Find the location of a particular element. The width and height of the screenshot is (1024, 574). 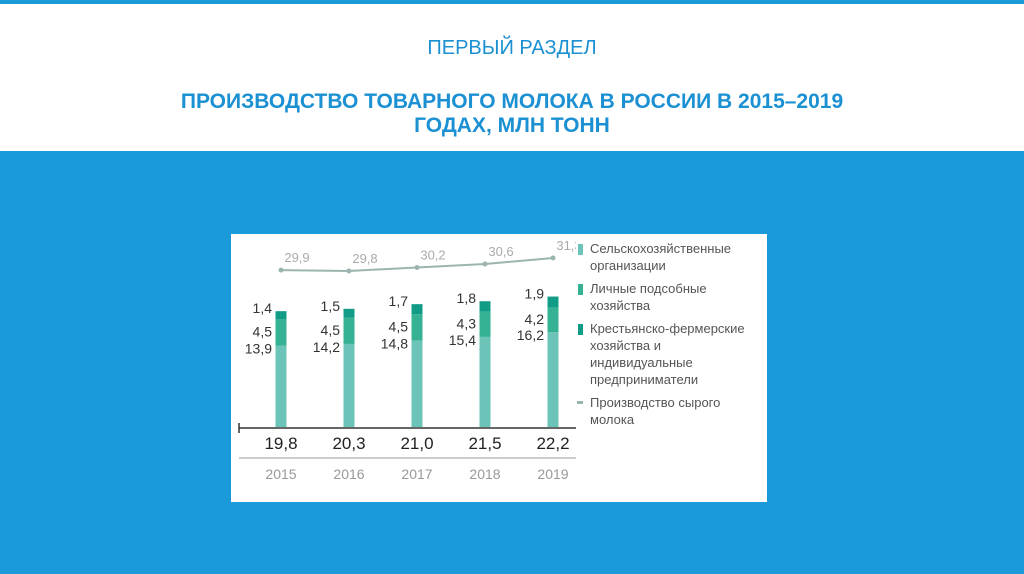

x-tick-label: 2018 is located at coordinates (484, 474).